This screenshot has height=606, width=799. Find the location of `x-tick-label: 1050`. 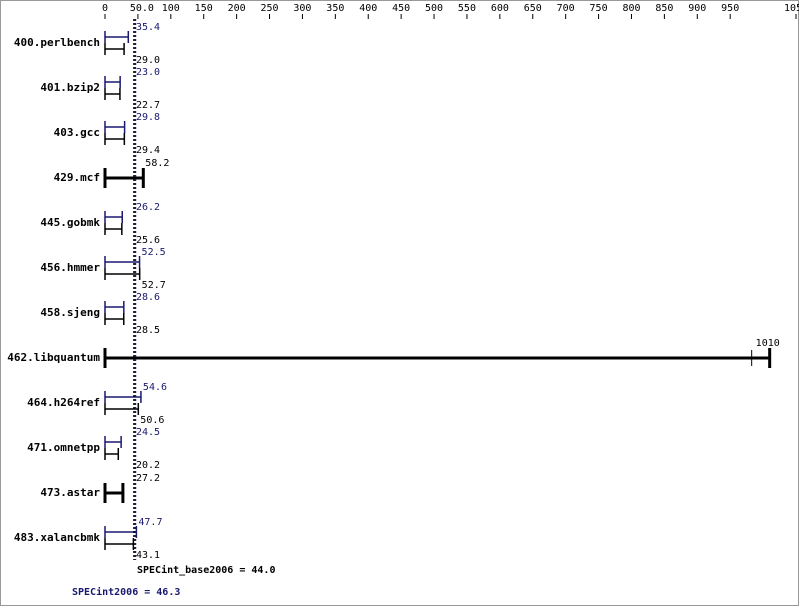

x-tick-label: 1050 is located at coordinates (791, 8).